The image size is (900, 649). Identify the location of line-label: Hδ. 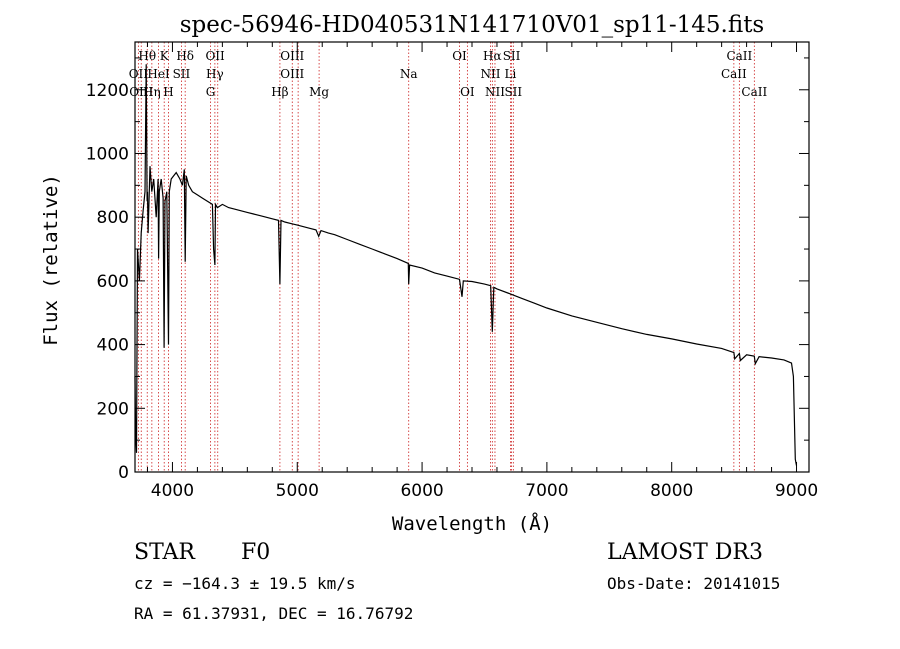
(185, 56).